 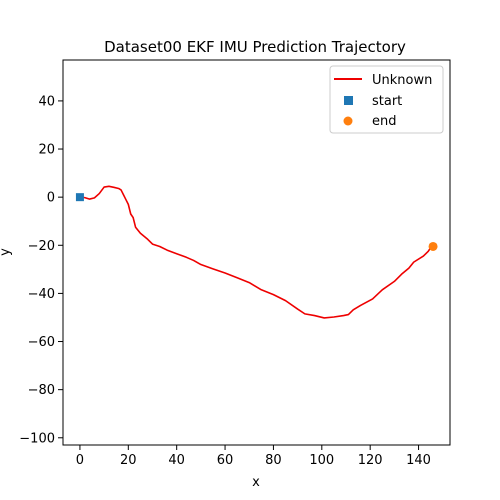 I want to click on legend-end-swatch, so click(x=348, y=121).